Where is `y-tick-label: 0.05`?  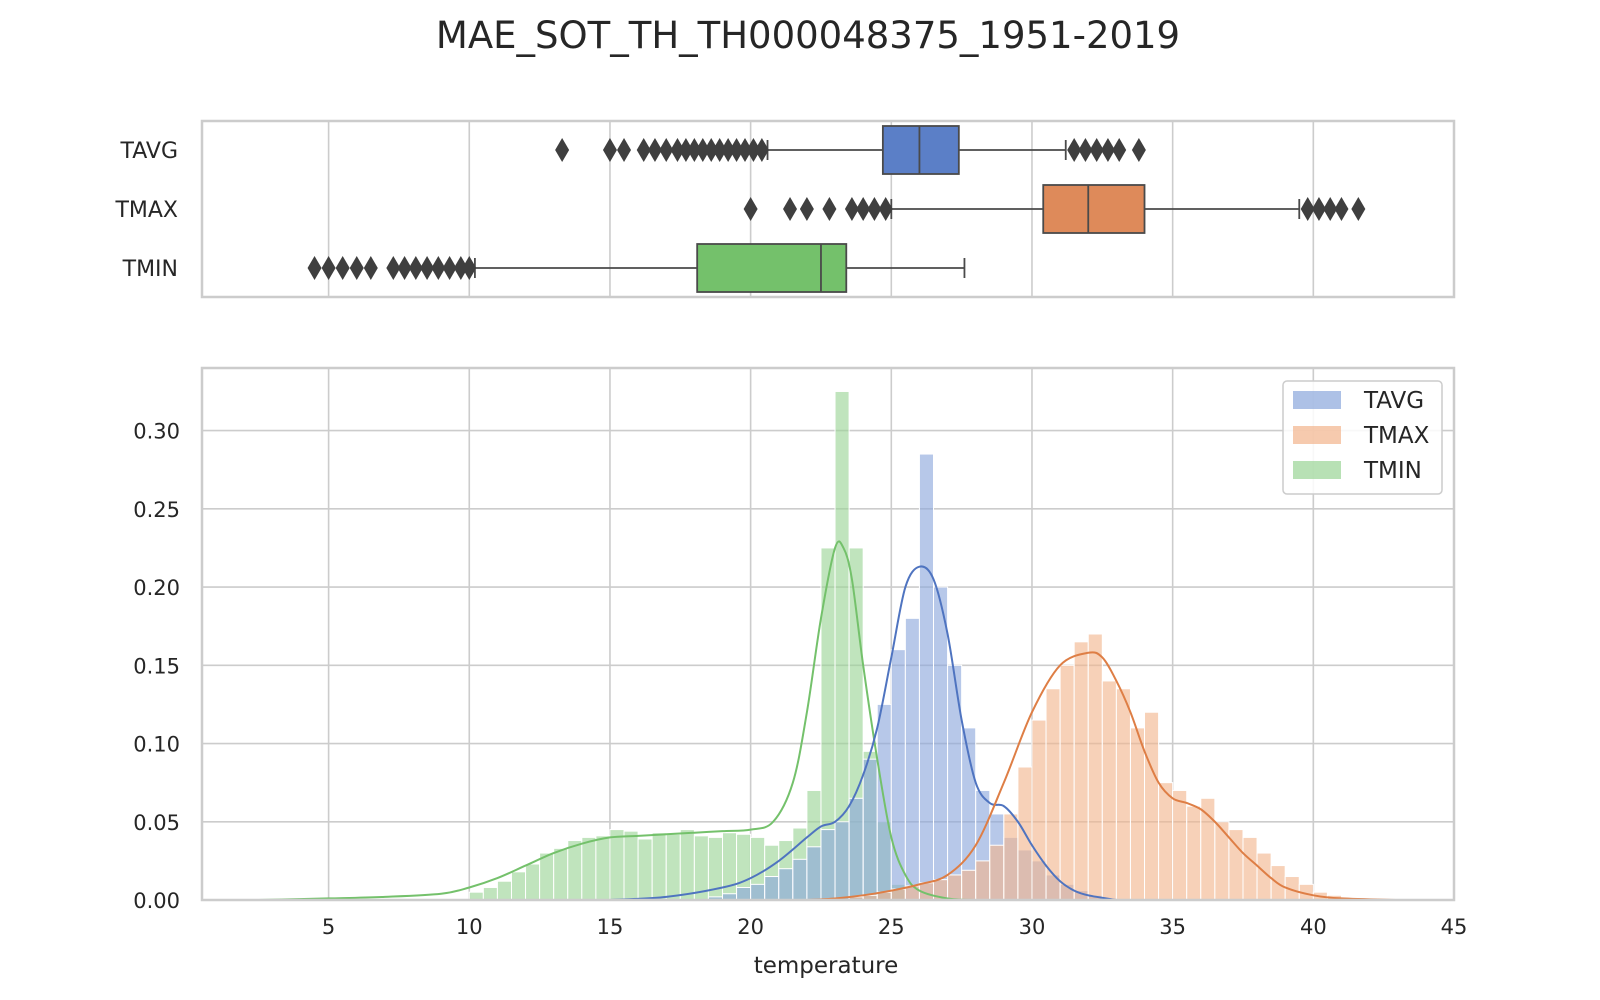 y-tick-label: 0.05 is located at coordinates (156, 823).